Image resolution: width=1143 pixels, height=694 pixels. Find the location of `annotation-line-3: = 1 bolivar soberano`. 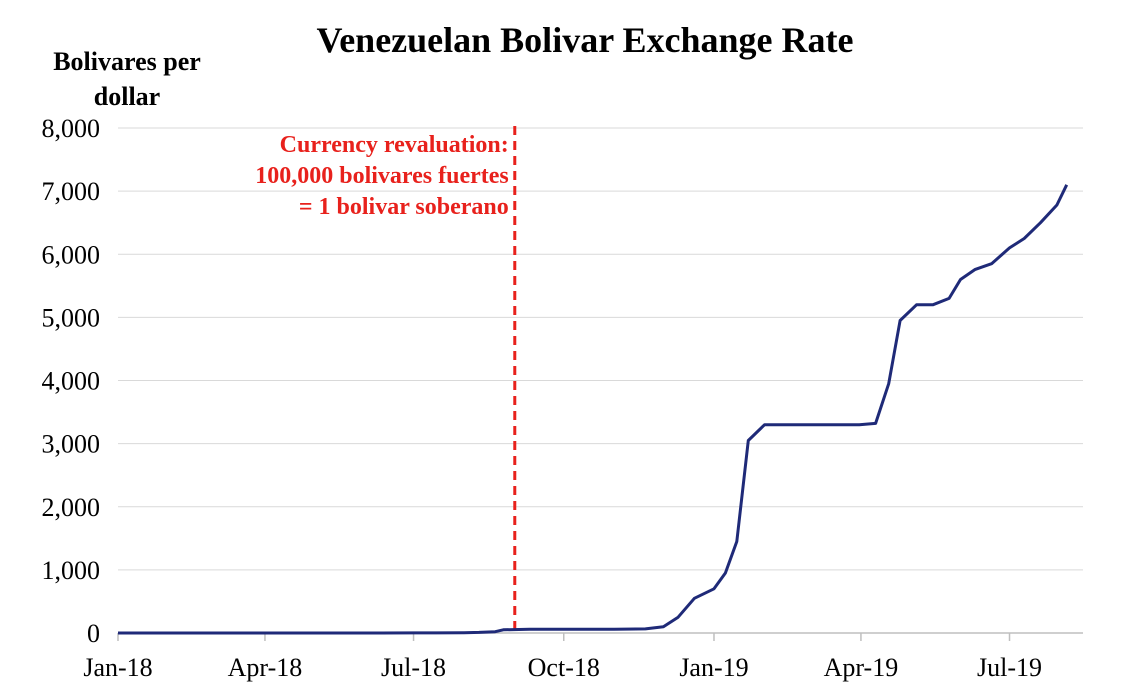

annotation-line-3: = 1 bolivar soberano is located at coordinates (404, 207).